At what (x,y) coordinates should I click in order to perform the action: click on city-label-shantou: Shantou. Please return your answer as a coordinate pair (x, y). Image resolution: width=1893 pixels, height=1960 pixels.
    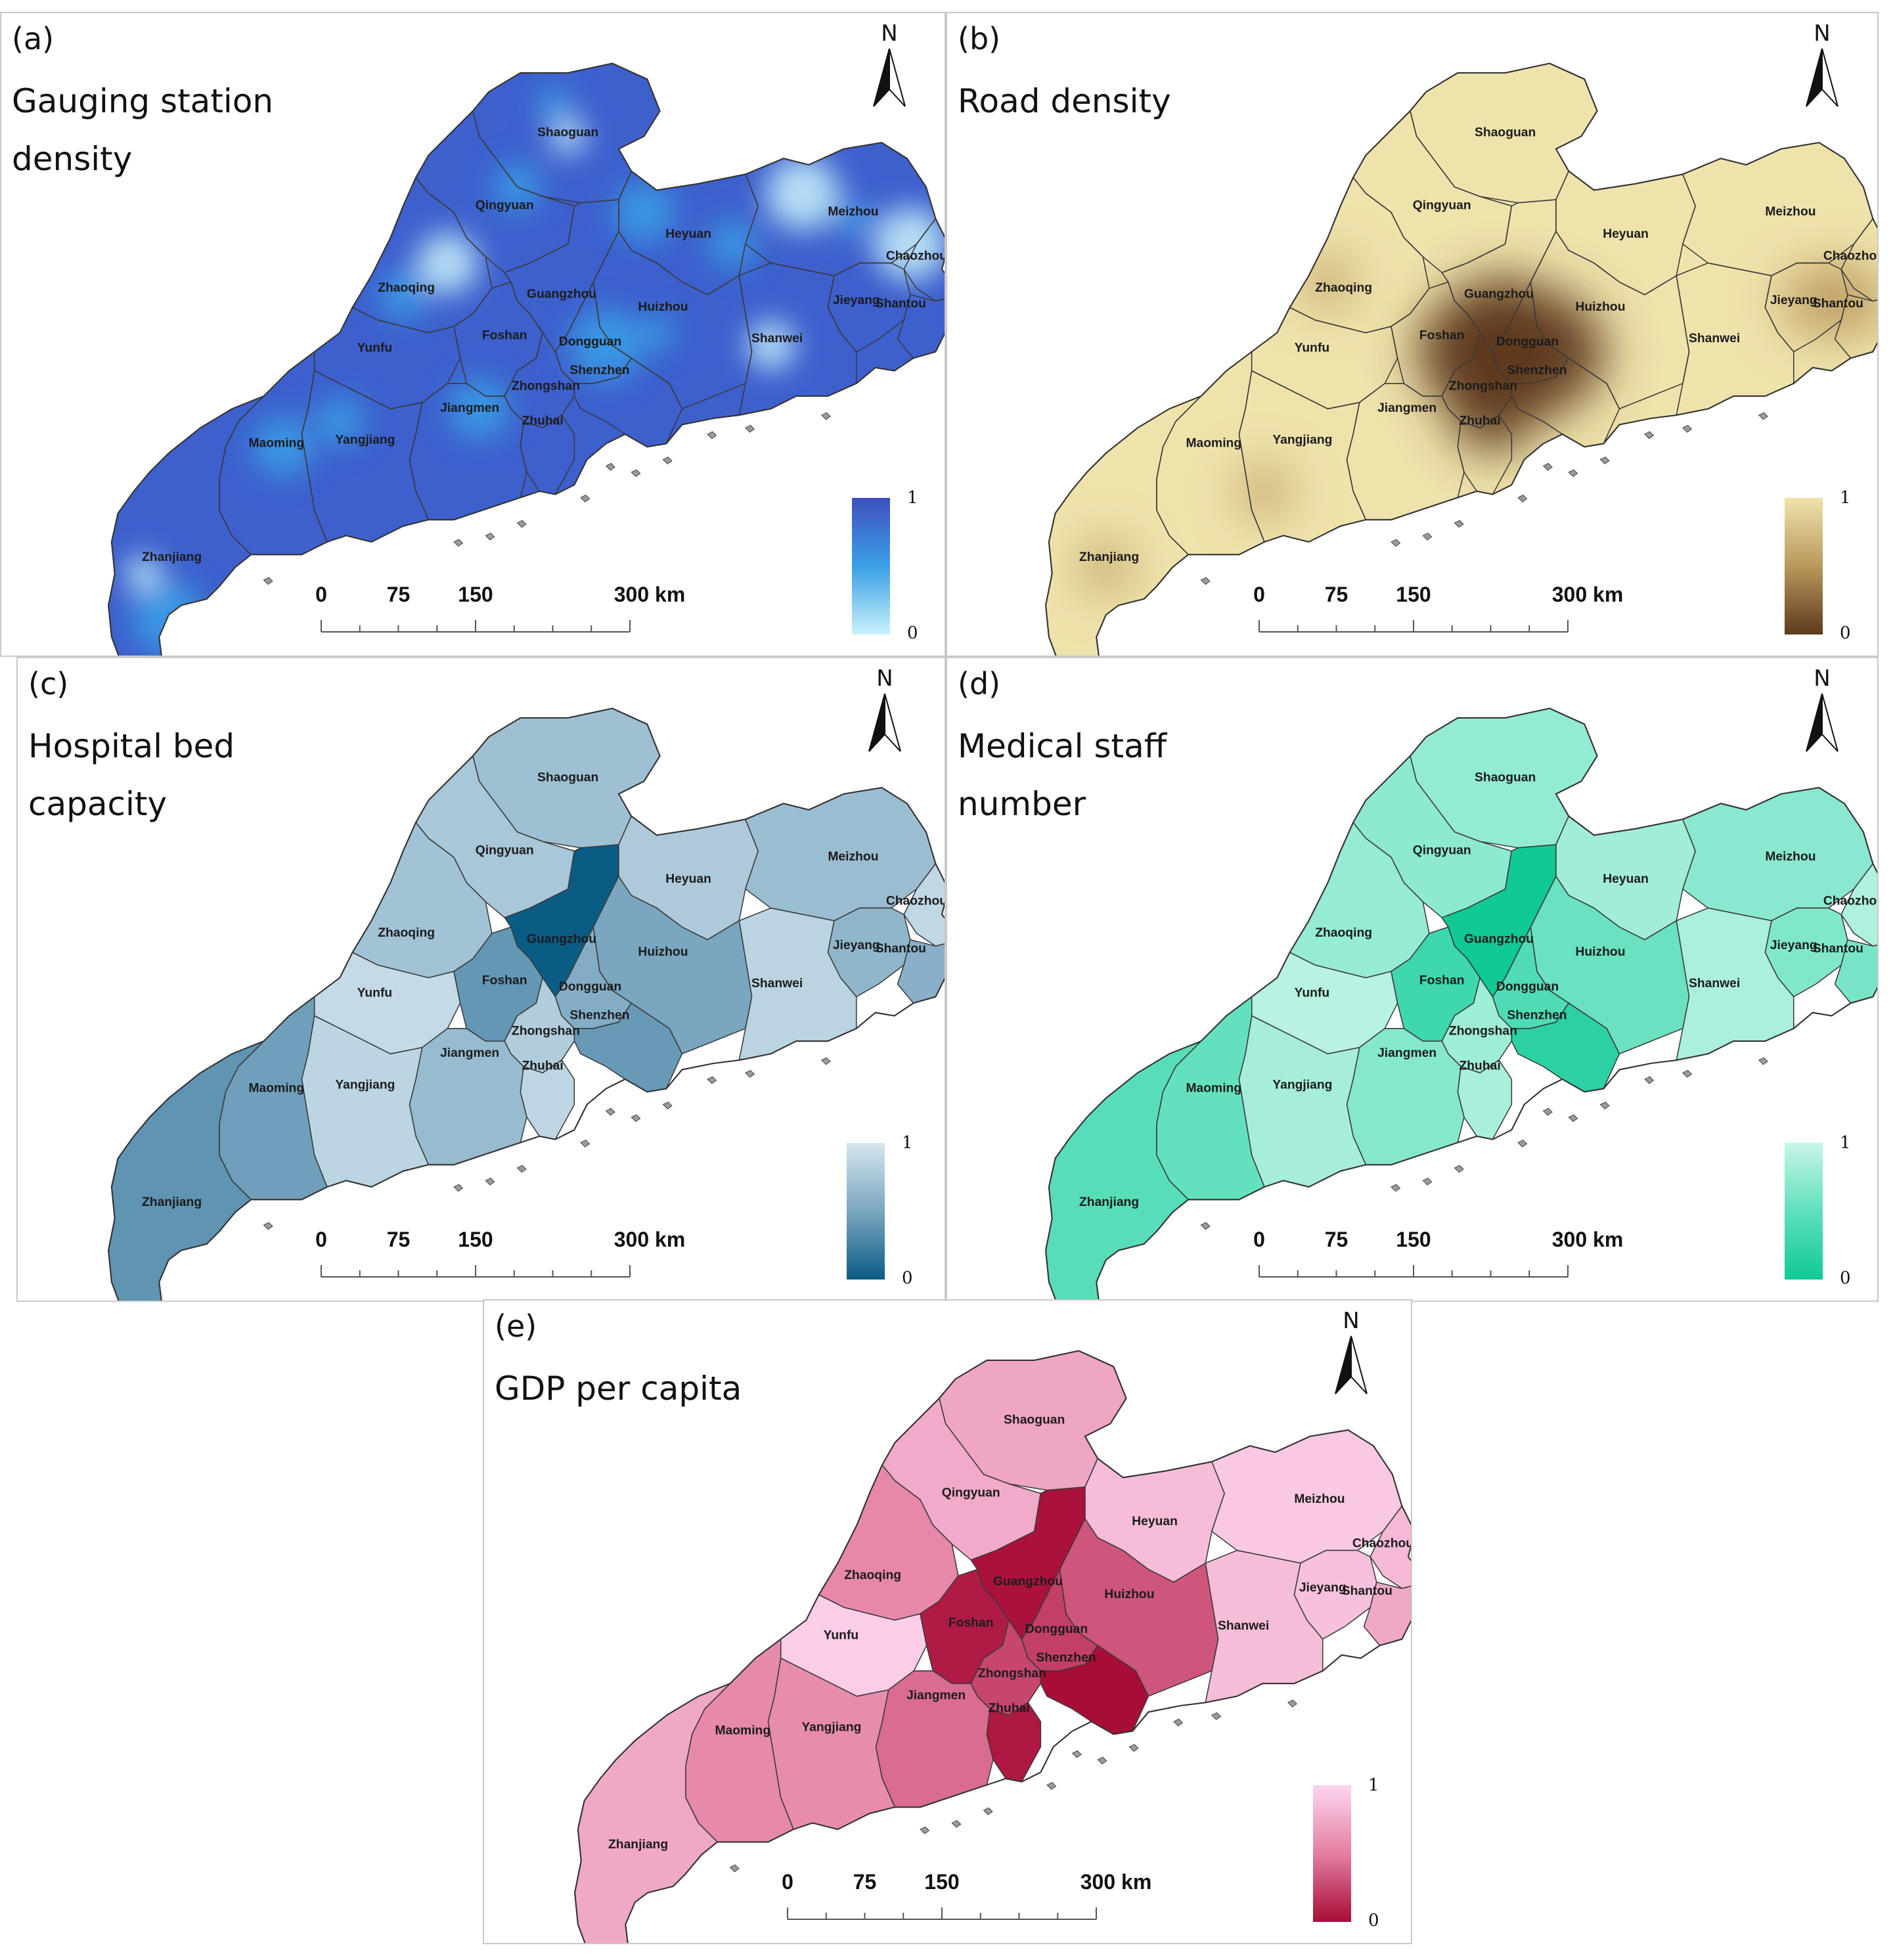
    Looking at the image, I should click on (901, 304).